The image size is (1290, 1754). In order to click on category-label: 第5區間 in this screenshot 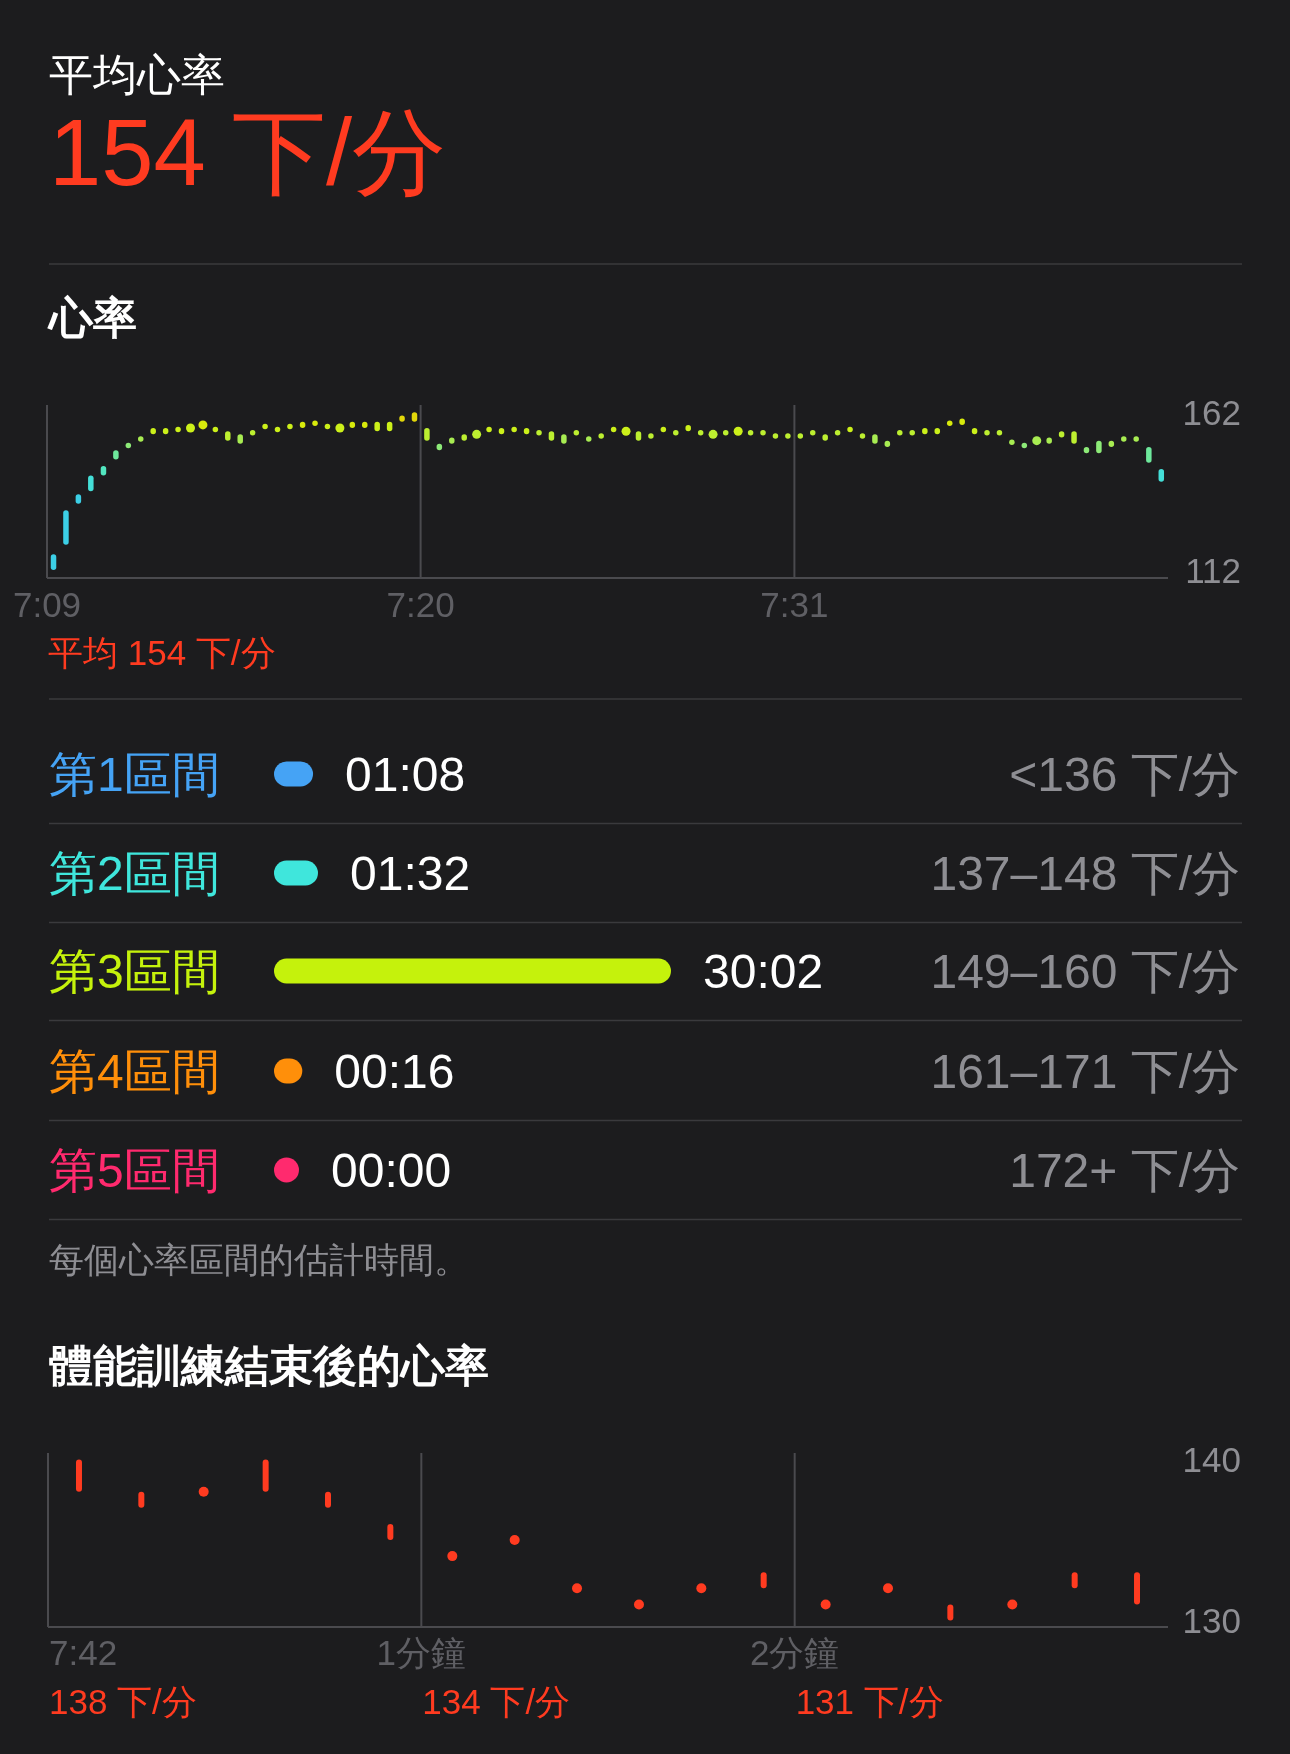, I will do `click(134, 1171)`.